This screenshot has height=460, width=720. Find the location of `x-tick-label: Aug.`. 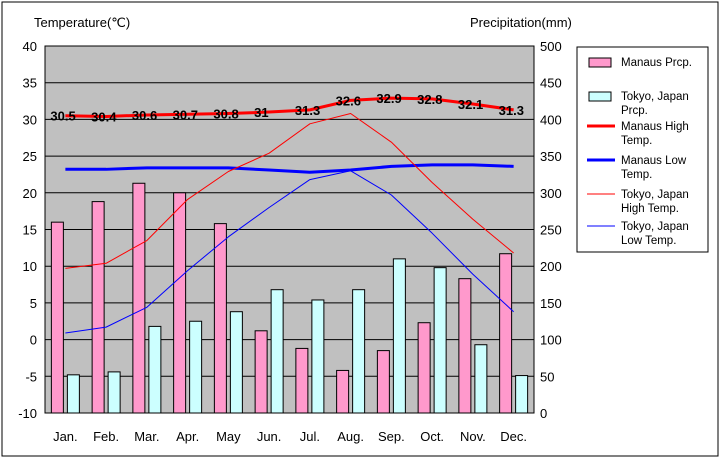

x-tick-label: Aug. is located at coordinates (350, 436).